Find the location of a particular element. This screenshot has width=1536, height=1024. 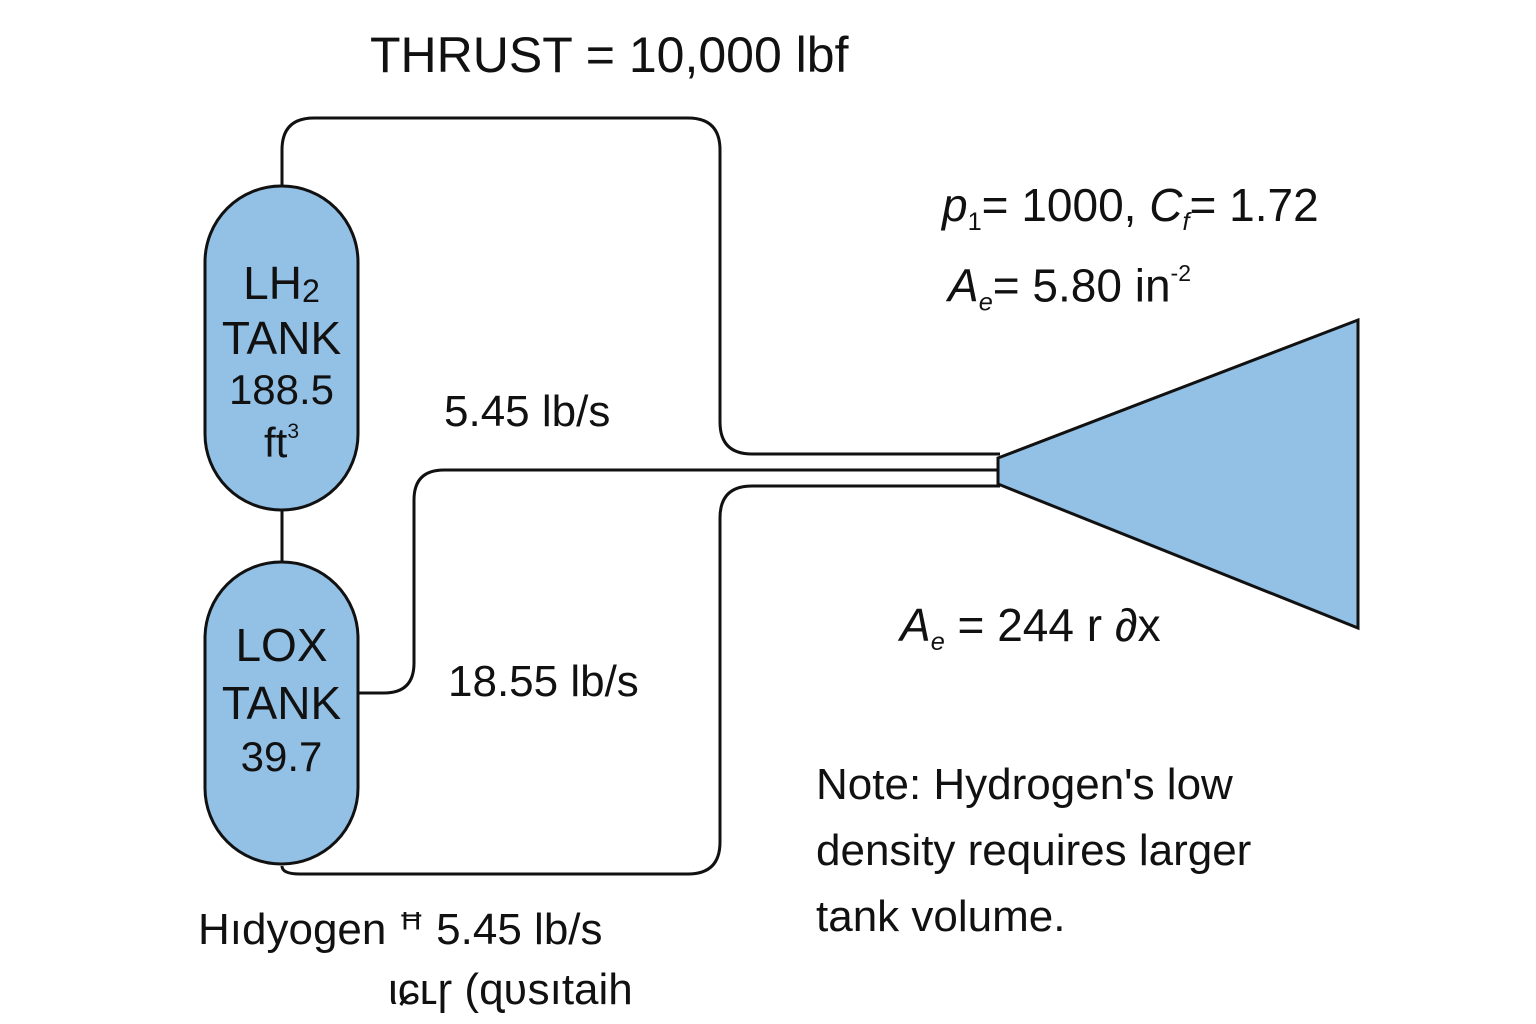

lox-tank-word: TANK is located at coordinates (281, 703).